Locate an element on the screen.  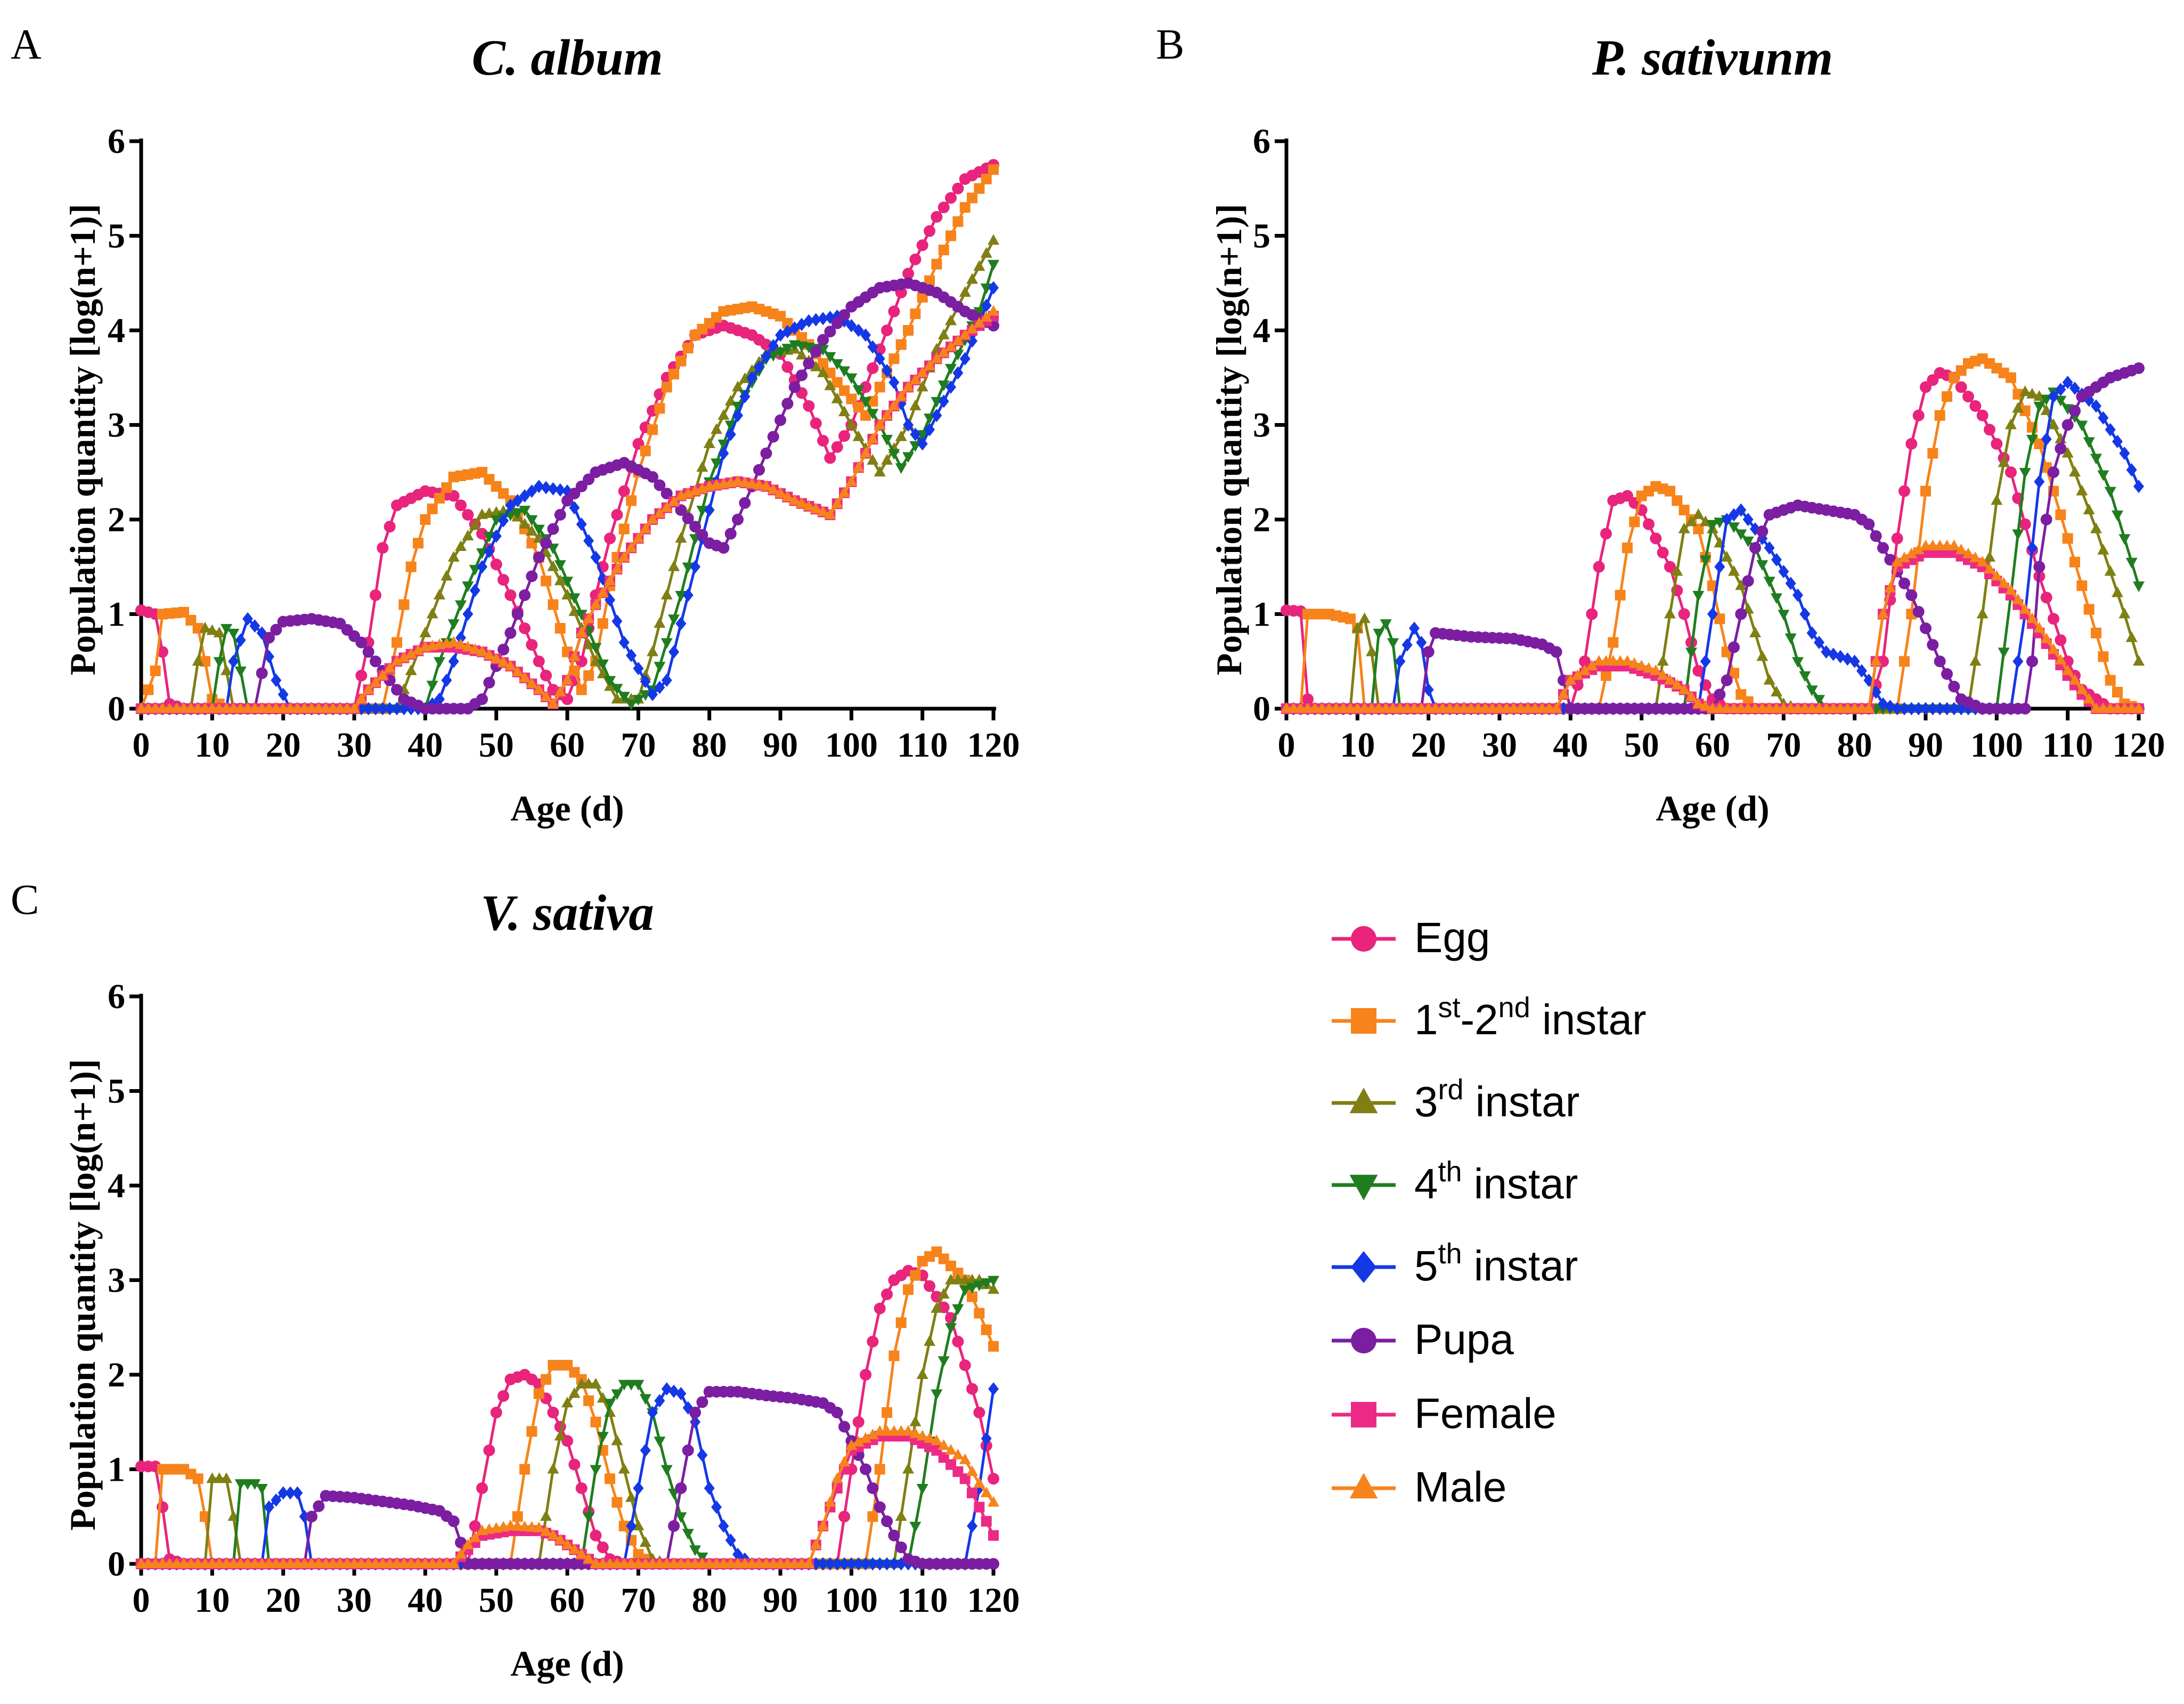
y-tick-label: 0 is located at coordinates (1261, 709).